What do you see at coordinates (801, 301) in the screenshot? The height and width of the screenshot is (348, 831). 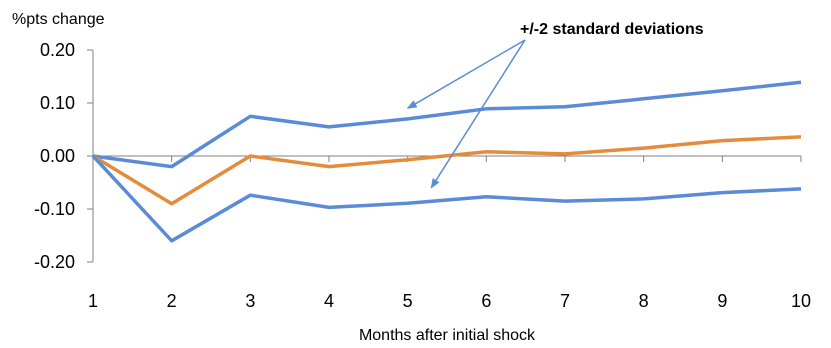 I see `x-tick-label: 10` at bounding box center [801, 301].